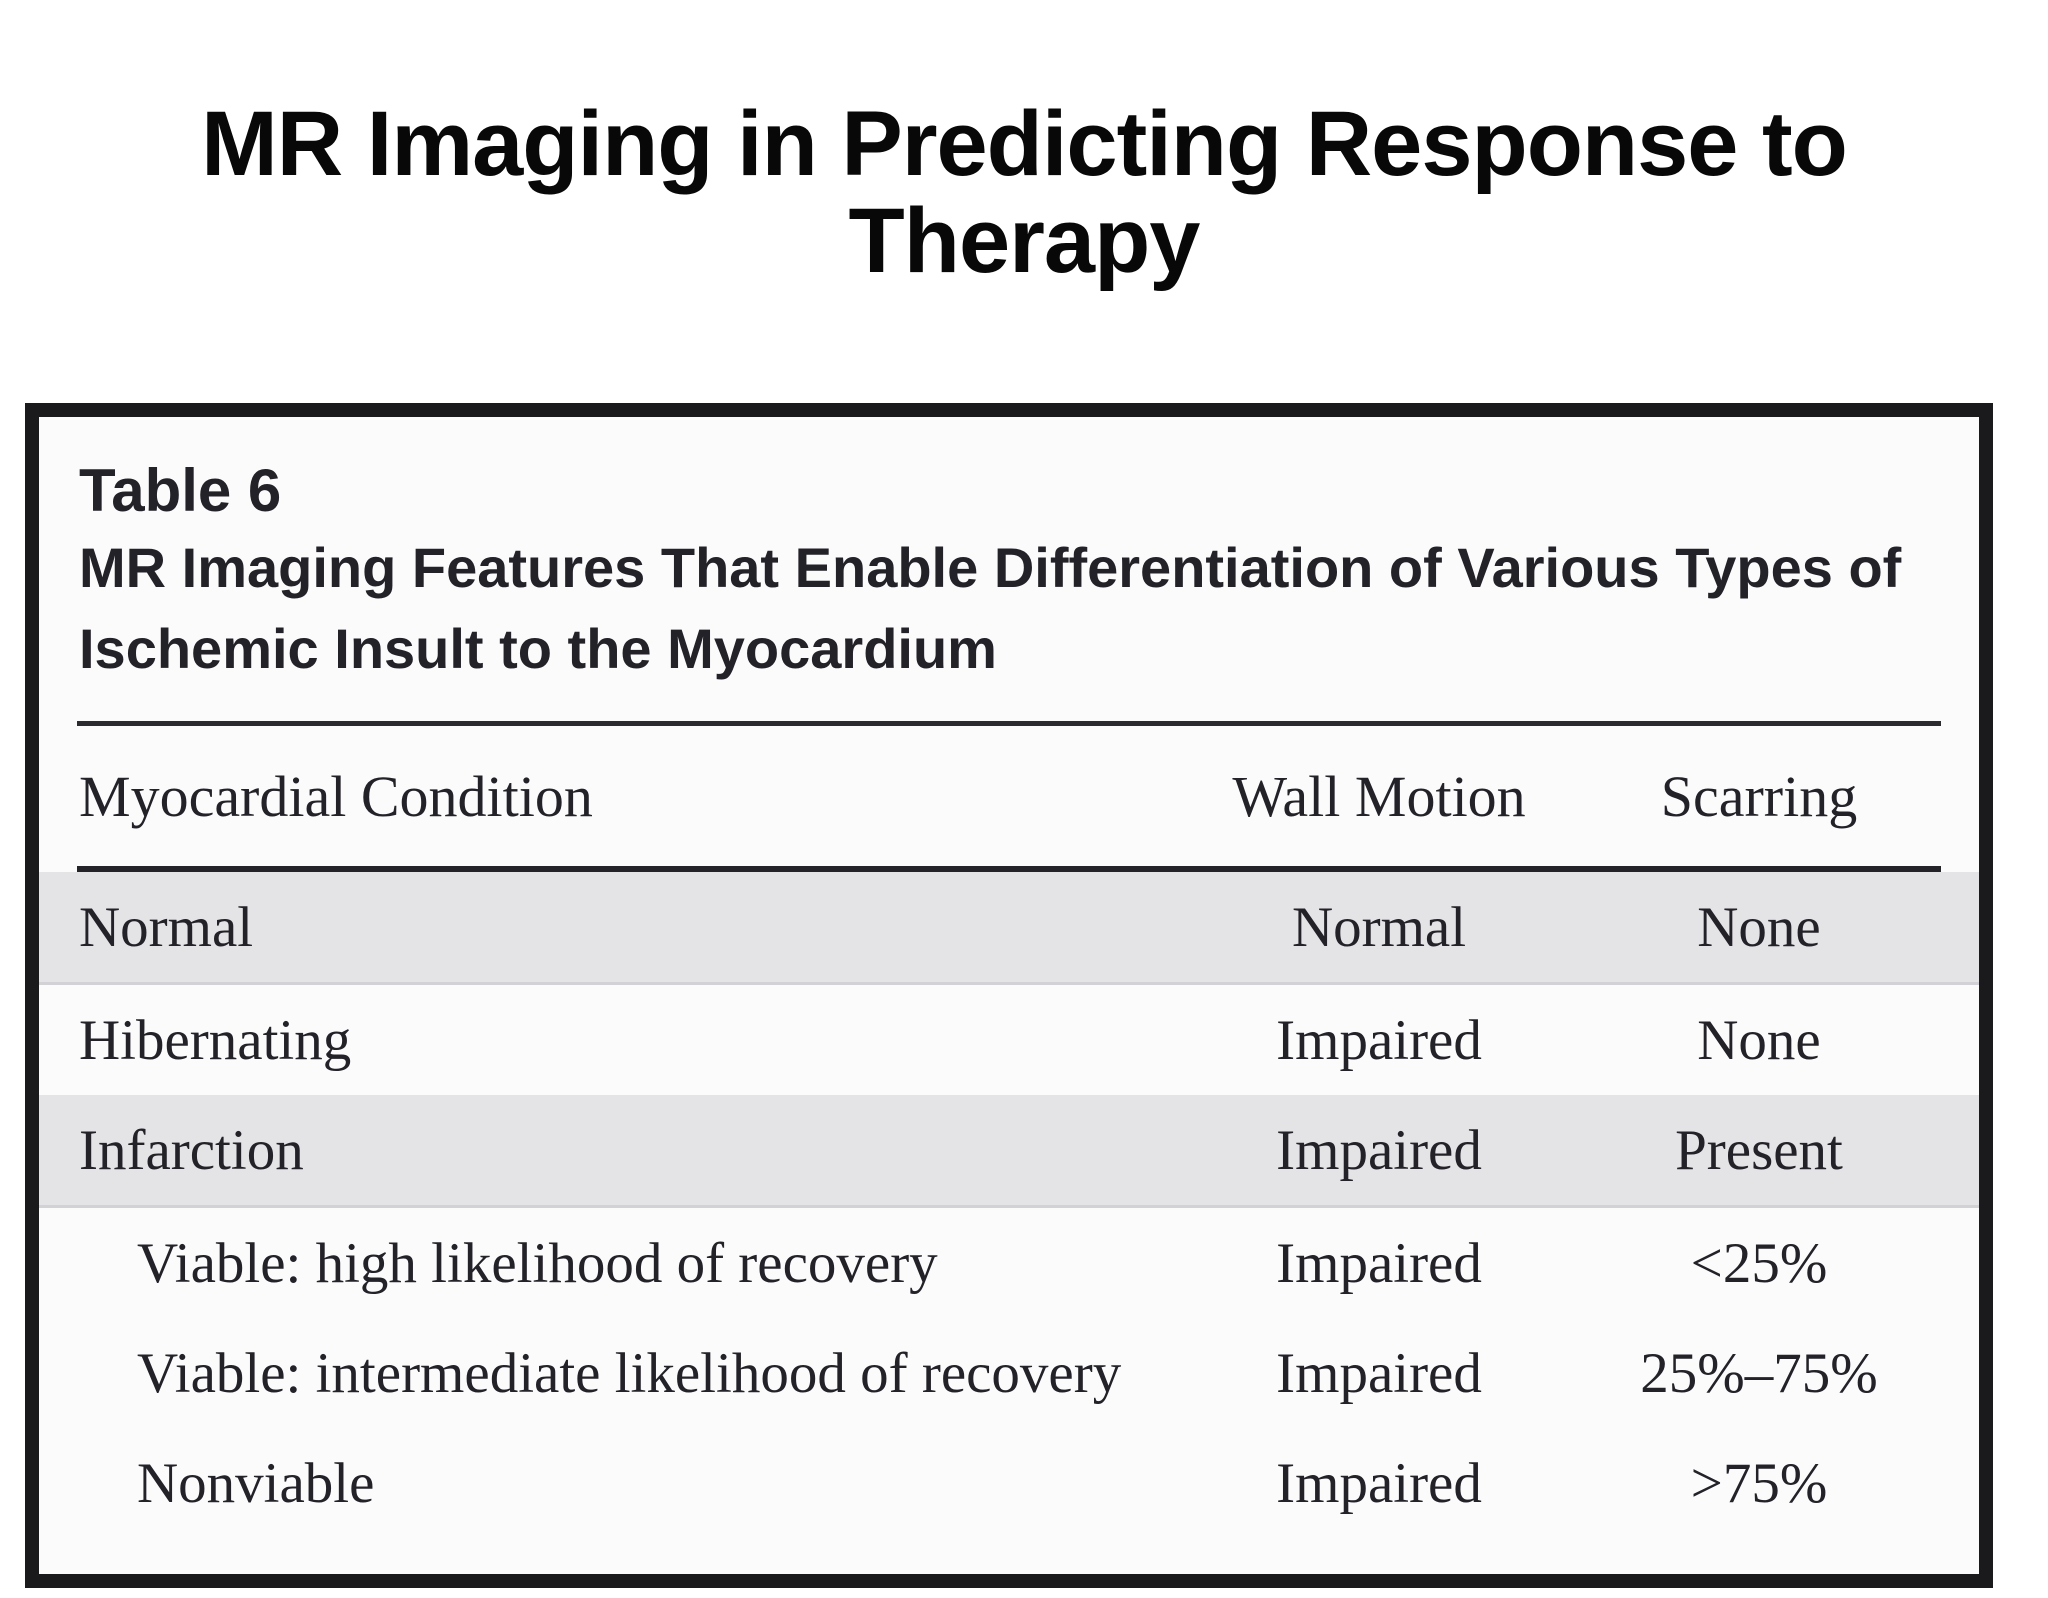  What do you see at coordinates (1009, 1483) in the screenshot?
I see `table-row-nonviable: Nonviable Impaired >75%` at bounding box center [1009, 1483].